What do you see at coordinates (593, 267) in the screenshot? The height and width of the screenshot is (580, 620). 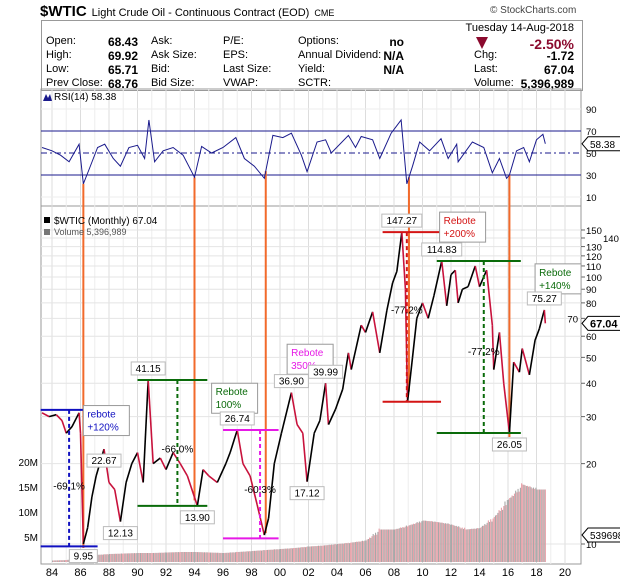 I see `price-tick-label: 110` at bounding box center [593, 267].